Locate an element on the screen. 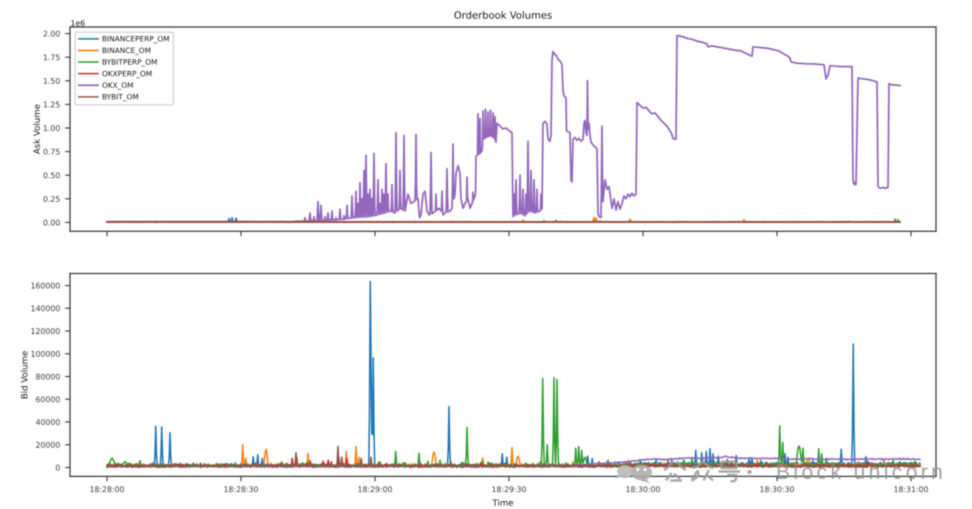  svg-text: Block unicorn is located at coordinates (861, 472).